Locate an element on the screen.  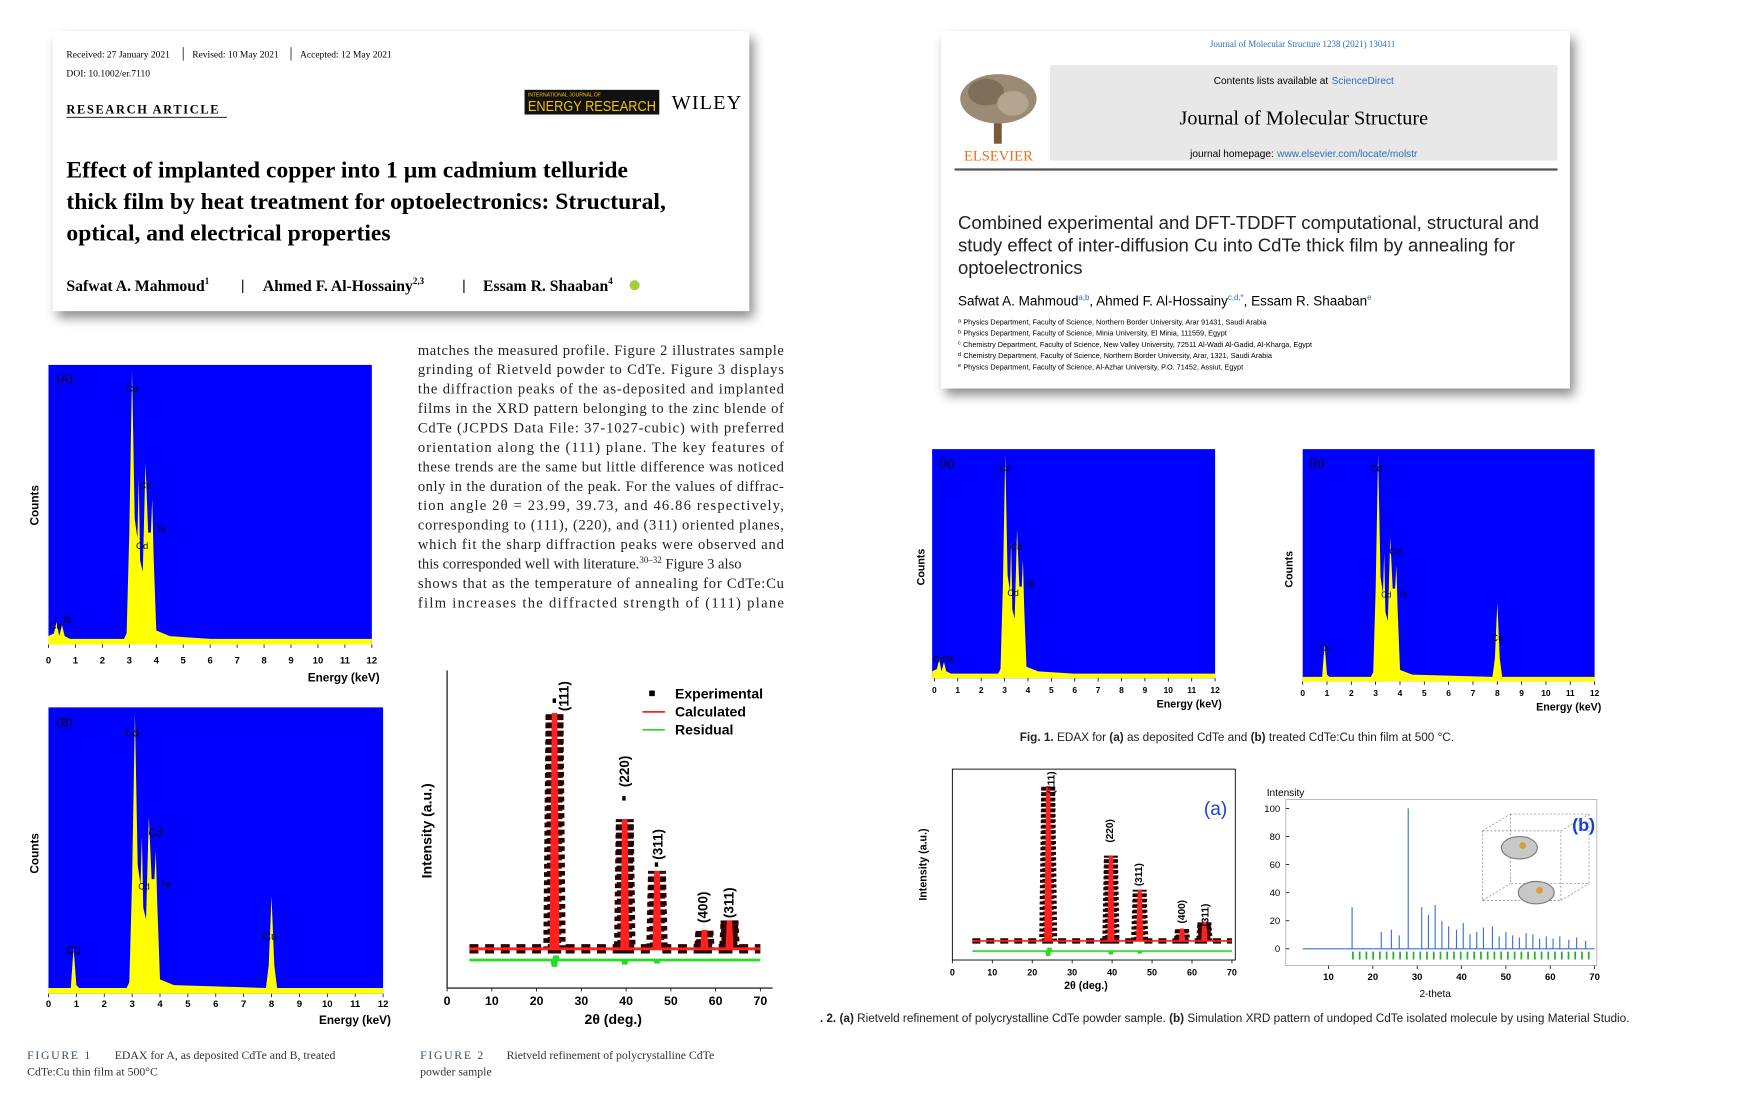
caption-part: treated CdTe:Cu thin film at 500 °C. is located at coordinates (1360, 737).